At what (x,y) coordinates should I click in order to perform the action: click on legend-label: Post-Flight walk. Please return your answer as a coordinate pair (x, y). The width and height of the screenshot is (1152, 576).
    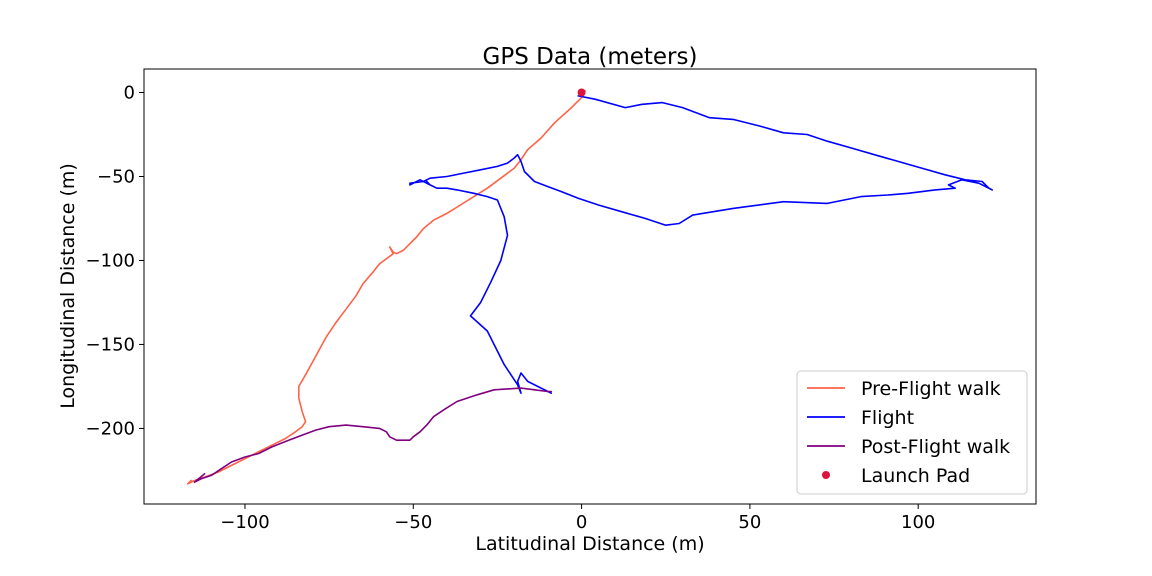
    Looking at the image, I should click on (935, 447).